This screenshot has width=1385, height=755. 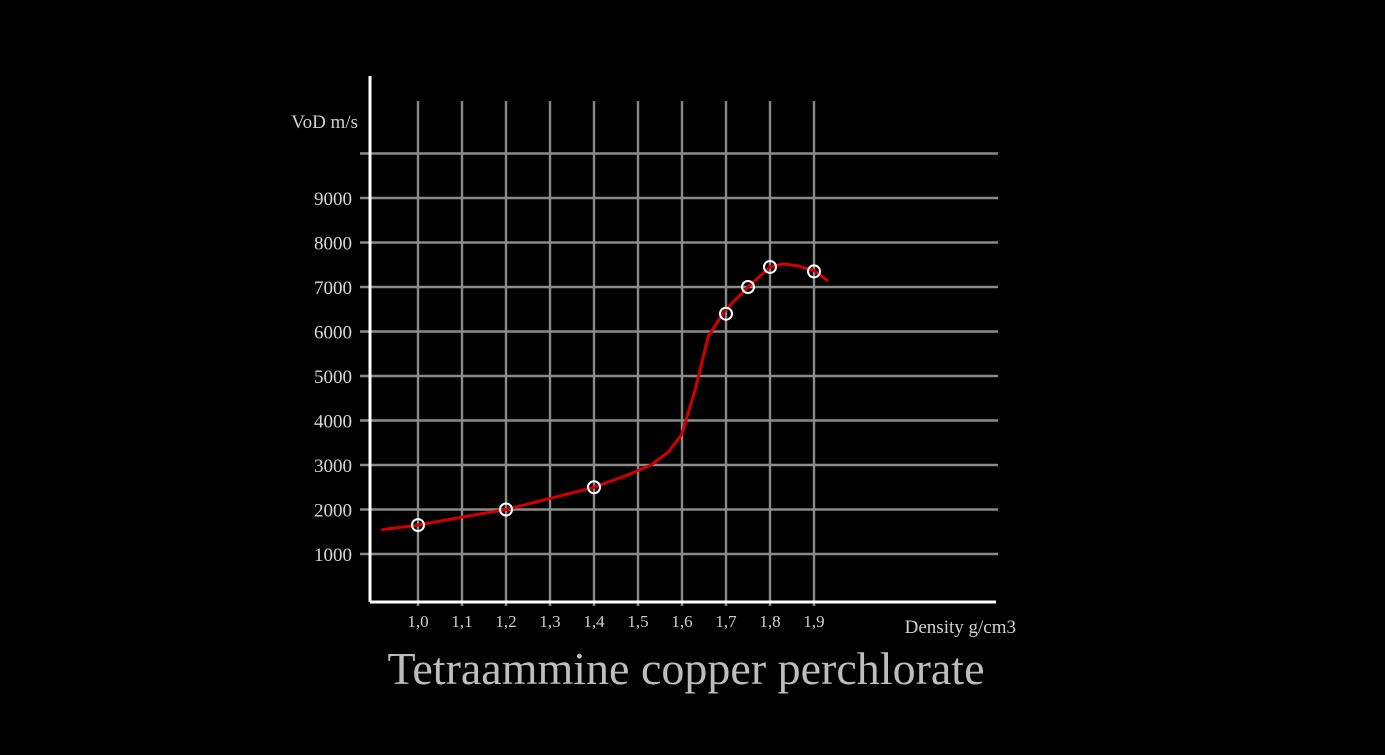 I want to click on y-tick-label: 7000, so click(x=333, y=288).